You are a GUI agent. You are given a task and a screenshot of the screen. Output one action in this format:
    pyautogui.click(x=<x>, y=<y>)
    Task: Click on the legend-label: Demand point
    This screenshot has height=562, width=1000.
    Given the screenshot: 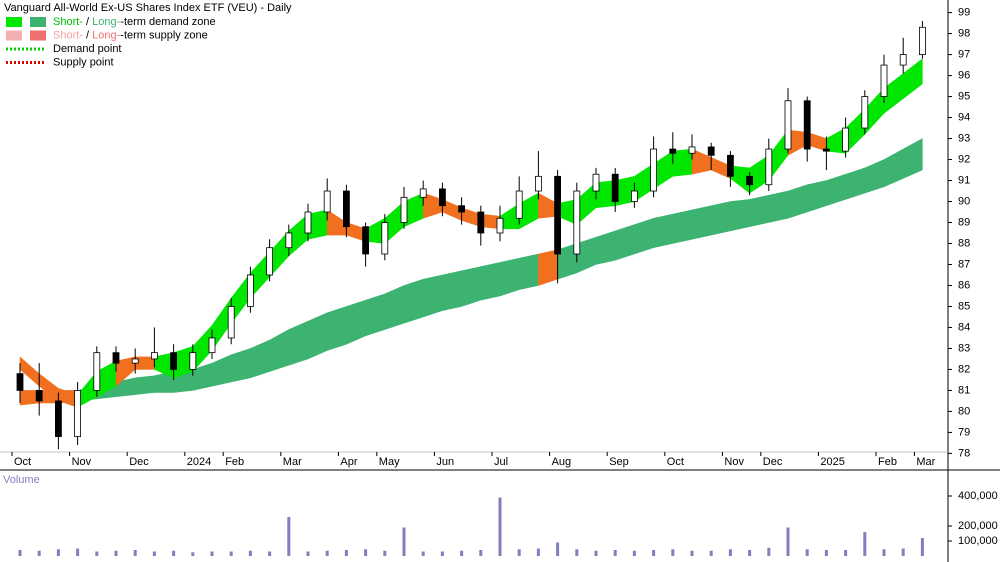 What is the action you would take?
    pyautogui.click(x=87, y=49)
    